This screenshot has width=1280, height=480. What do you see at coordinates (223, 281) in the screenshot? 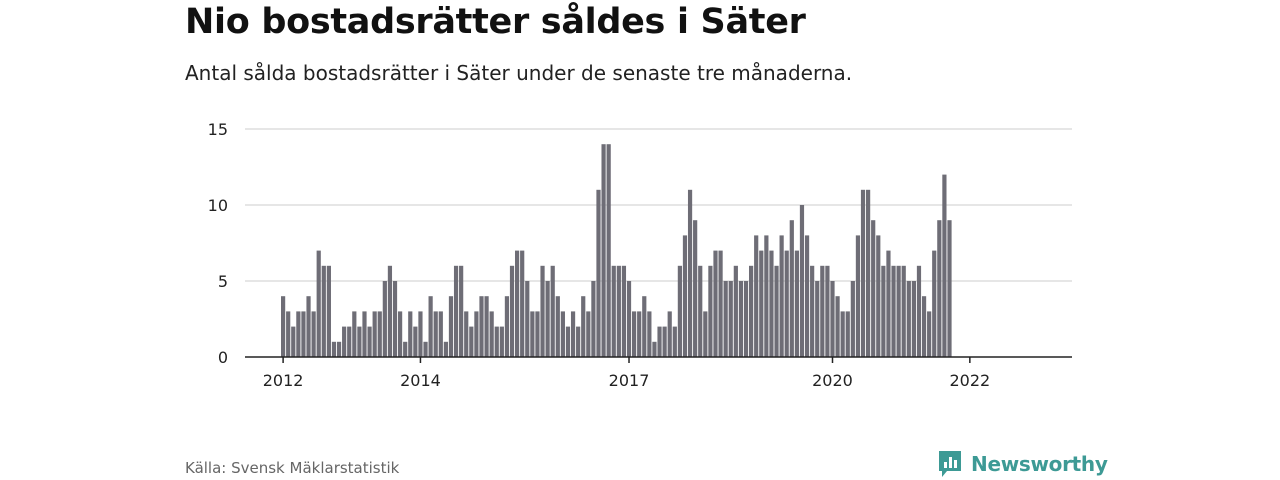
I see `y-tick-label: 5` at bounding box center [223, 281].